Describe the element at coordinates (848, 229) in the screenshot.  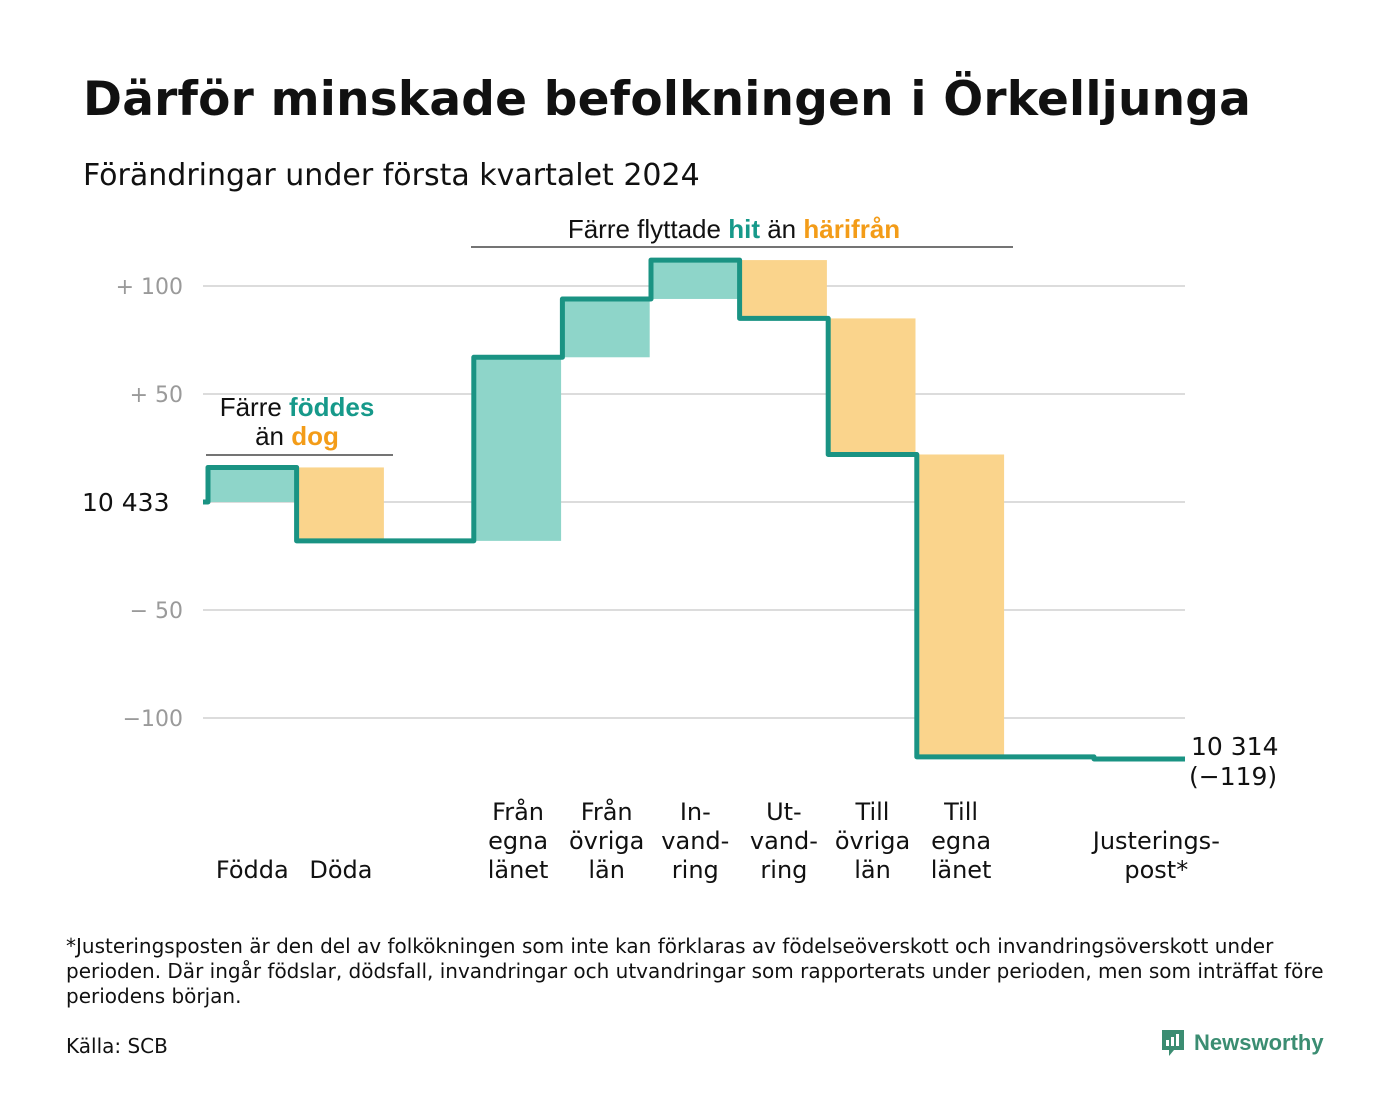
I see `moves-annotation-segment: härifrån` at that location.